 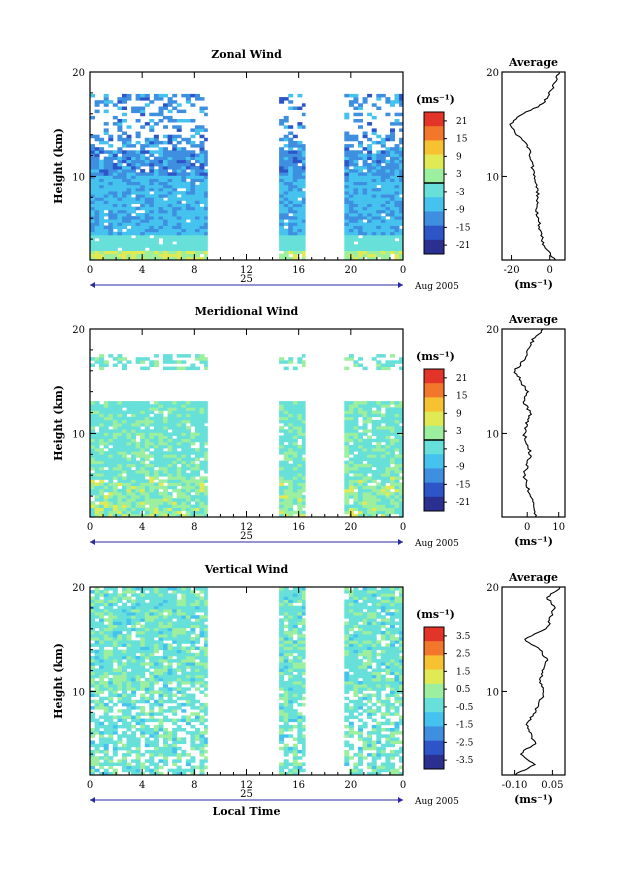 I want to click on x-tick-label: 20, so click(x=350, y=527).